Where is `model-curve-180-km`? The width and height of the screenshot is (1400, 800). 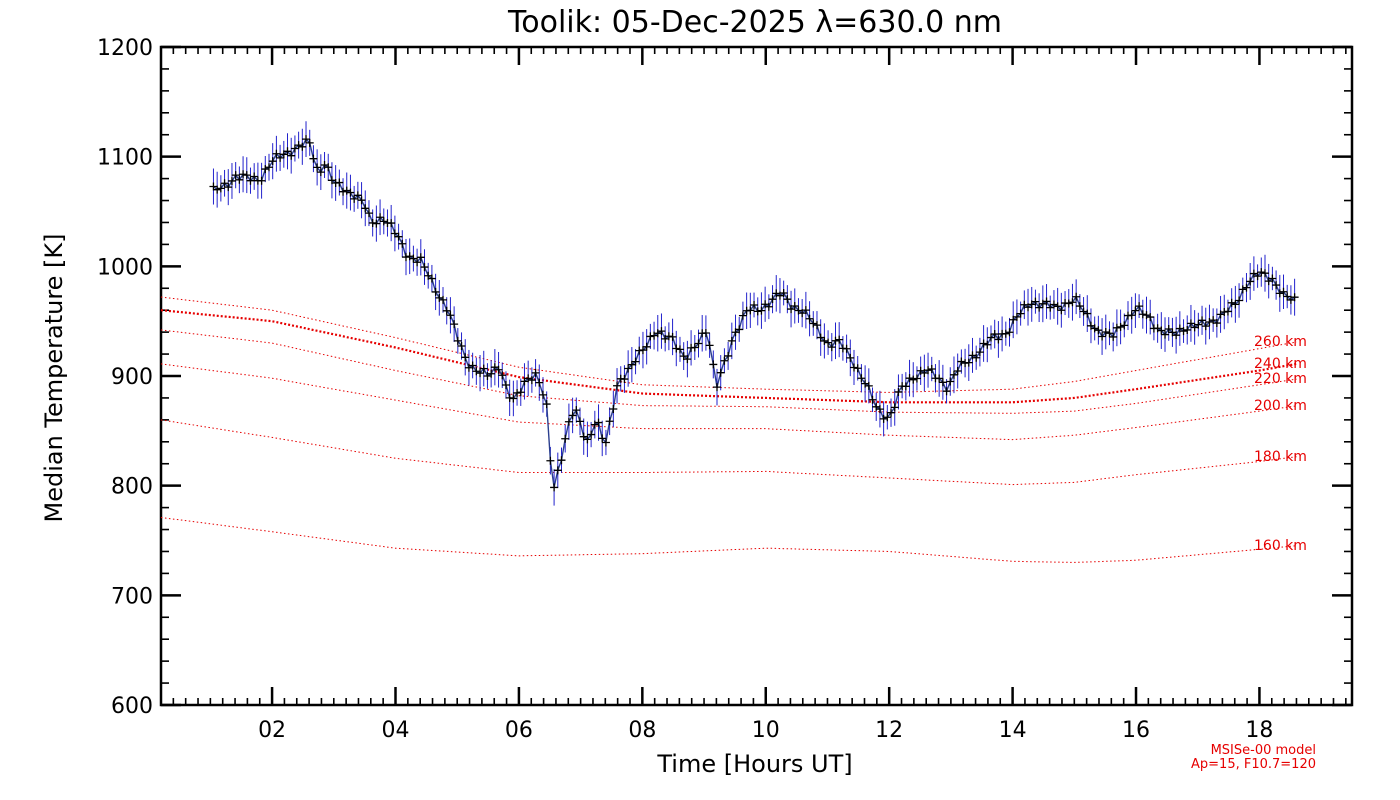
model-curve-180-km is located at coordinates (728, 452).